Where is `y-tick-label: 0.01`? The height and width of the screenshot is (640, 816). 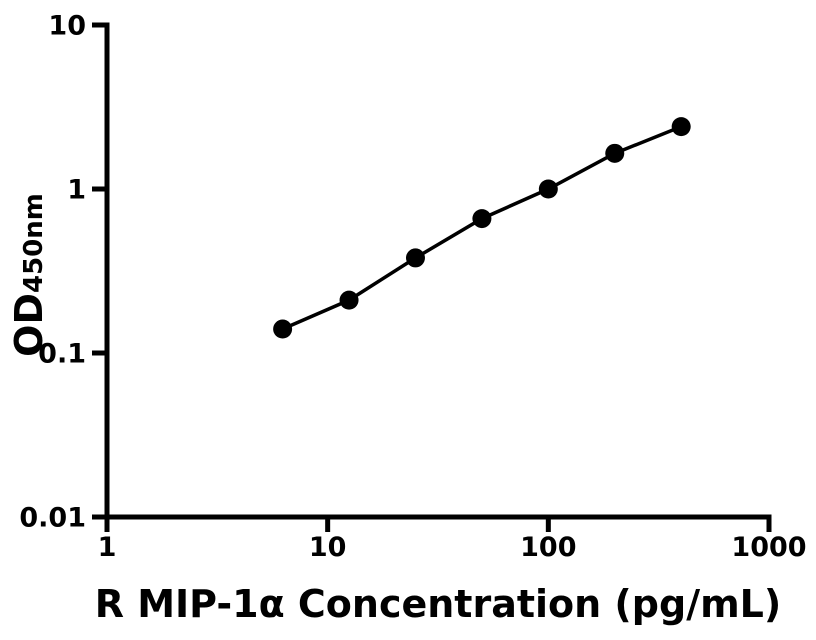
y-tick-label: 0.01 is located at coordinates (52, 518).